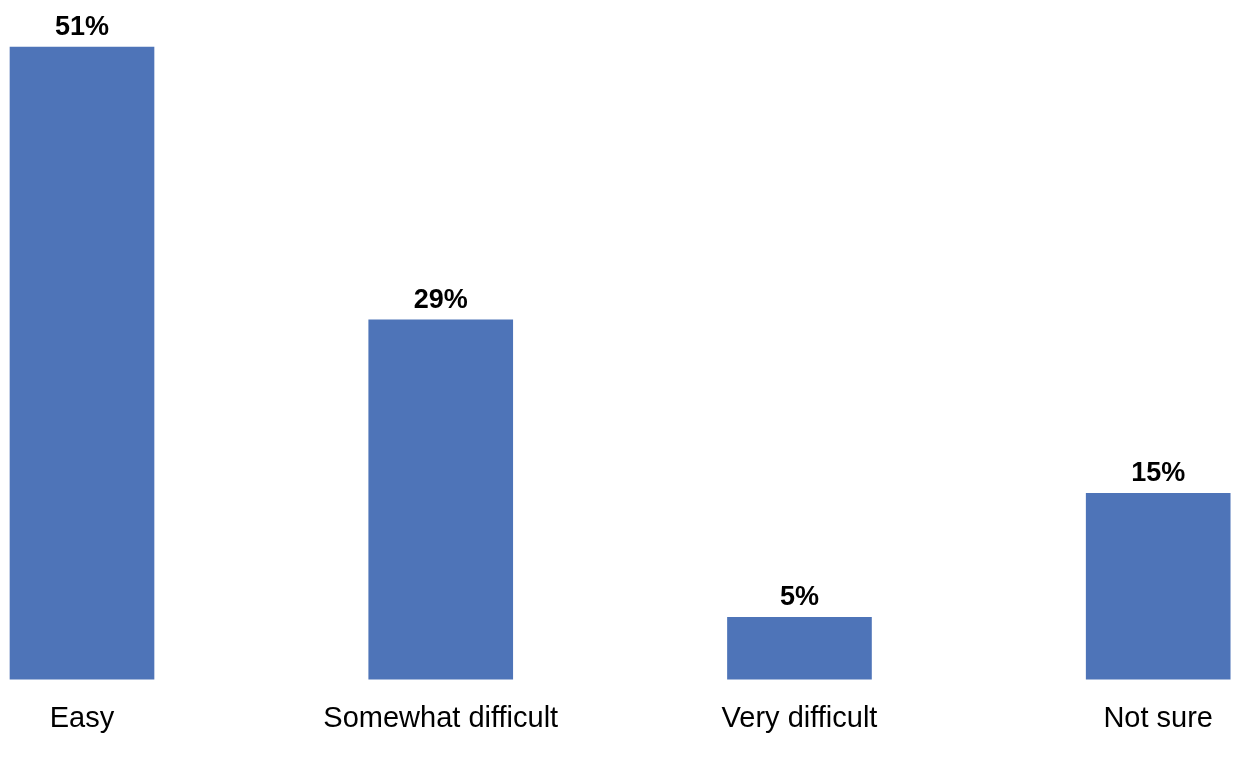 The image size is (1235, 758). I want to click on data-label: 29%, so click(440, 298).